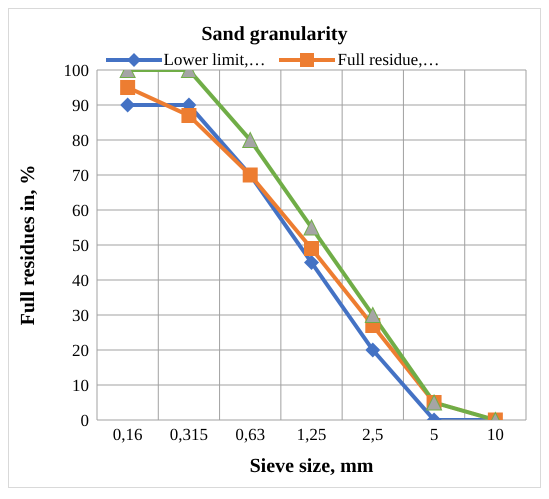 This screenshot has height=499, width=549. Describe the element at coordinates (80, 280) in the screenshot. I see `y-tick-label: 40` at that location.